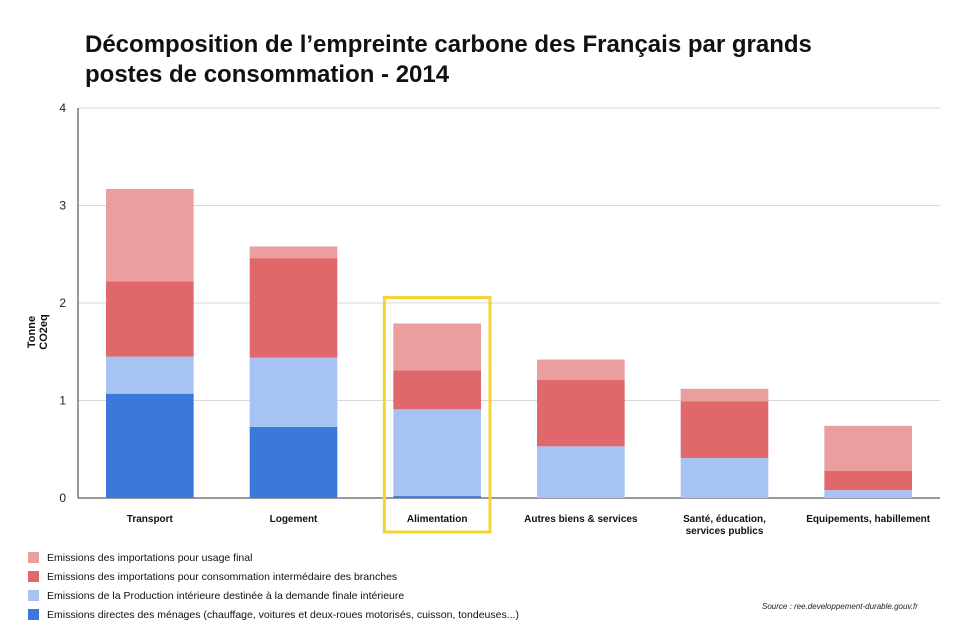 Image resolution: width=972 pixels, height=640 pixels. I want to click on x-tick-label: Autres biens & services, so click(581, 519).